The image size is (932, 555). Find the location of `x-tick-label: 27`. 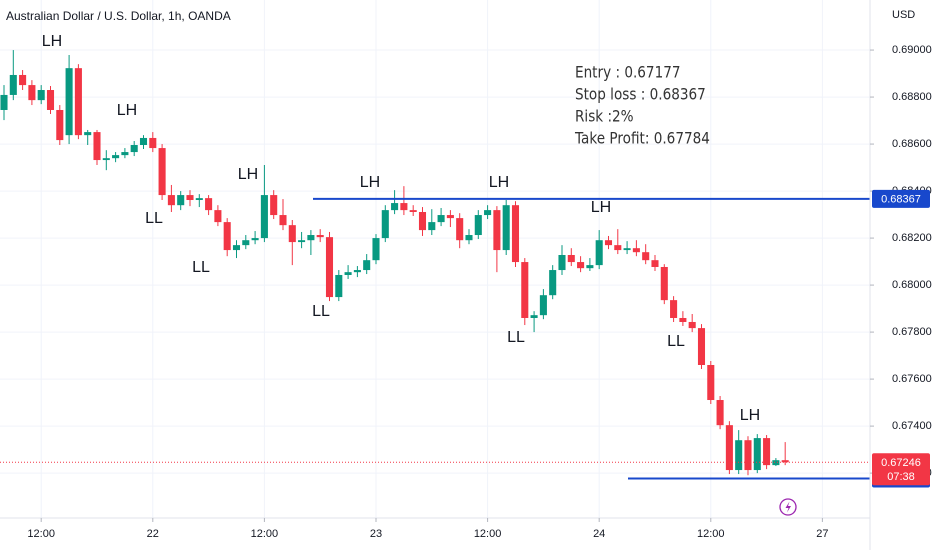

x-tick-label: 27 is located at coordinates (822, 534).